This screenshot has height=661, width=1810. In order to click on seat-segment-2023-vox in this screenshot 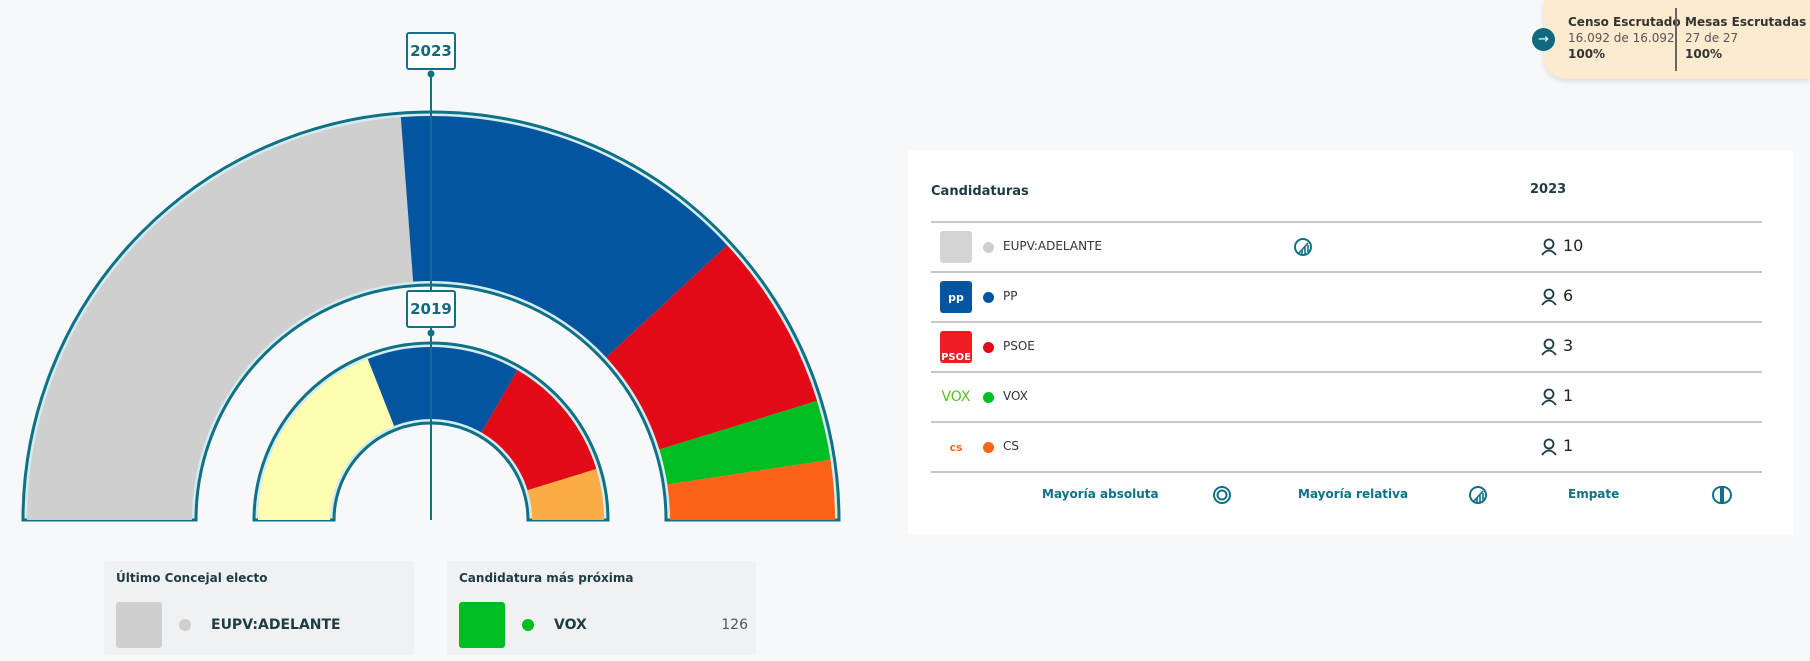, I will do `click(745, 442)`.